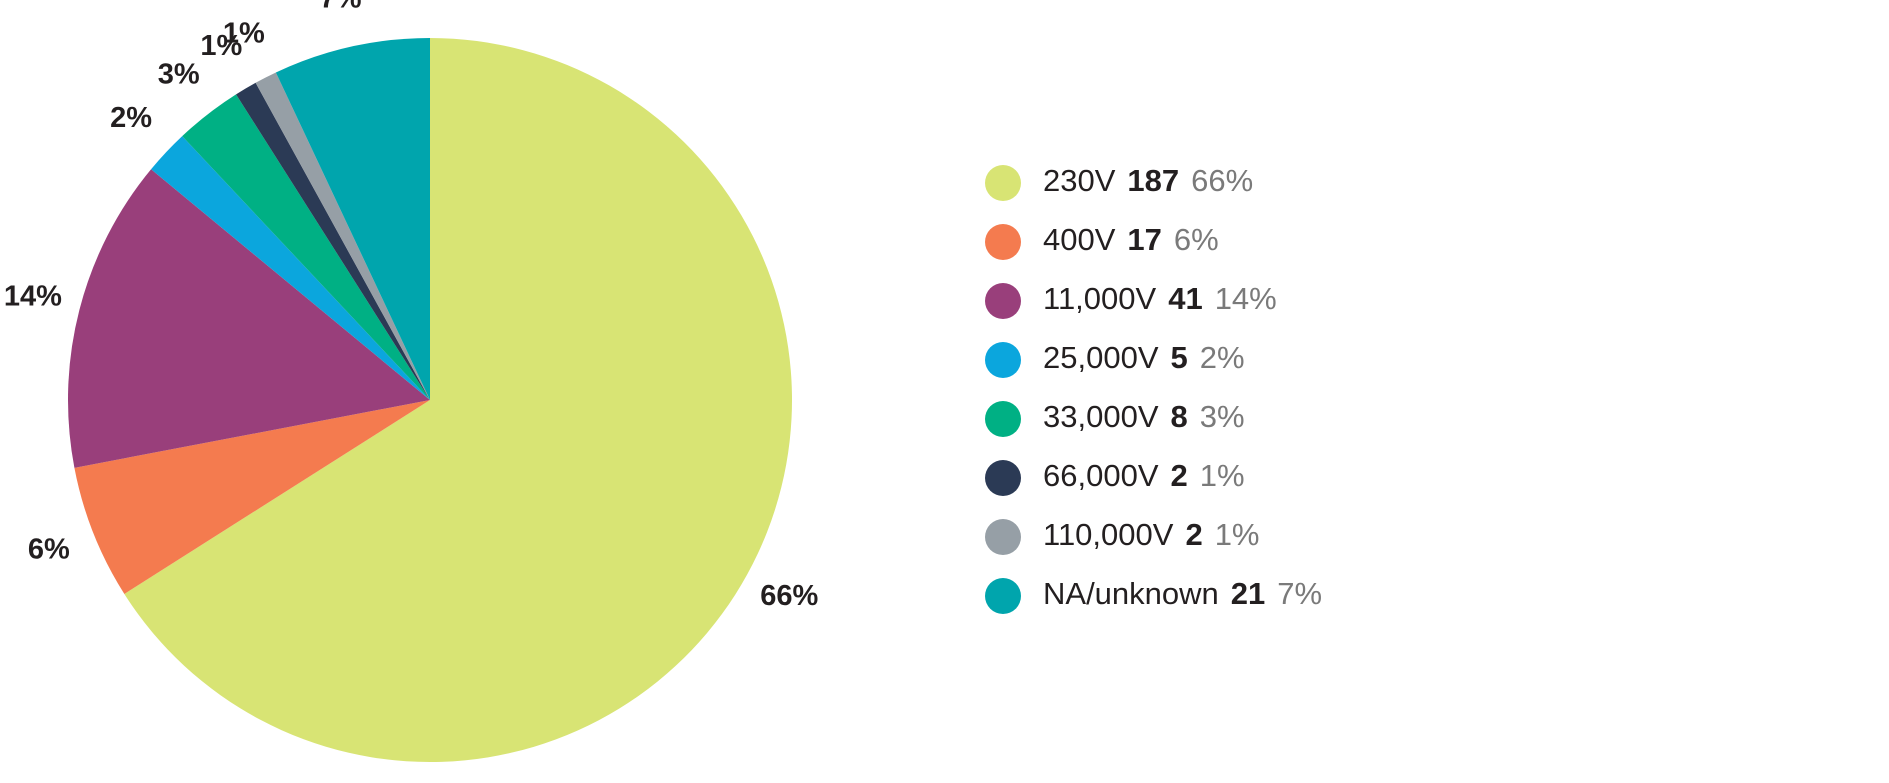 Image resolution: width=1889 pixels, height=783 pixels. I want to click on legend-label: 66,000V, so click(1101, 475).